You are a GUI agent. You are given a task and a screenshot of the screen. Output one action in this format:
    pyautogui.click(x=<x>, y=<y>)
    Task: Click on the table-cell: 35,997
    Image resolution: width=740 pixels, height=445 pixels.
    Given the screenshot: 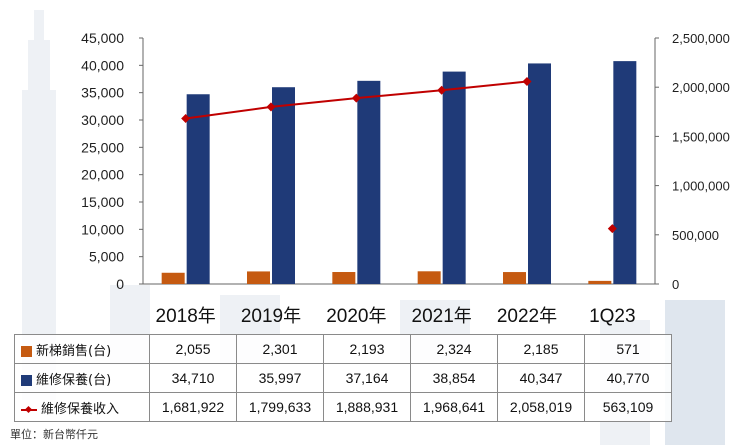 What is the action you would take?
    pyautogui.click(x=280, y=378)
    